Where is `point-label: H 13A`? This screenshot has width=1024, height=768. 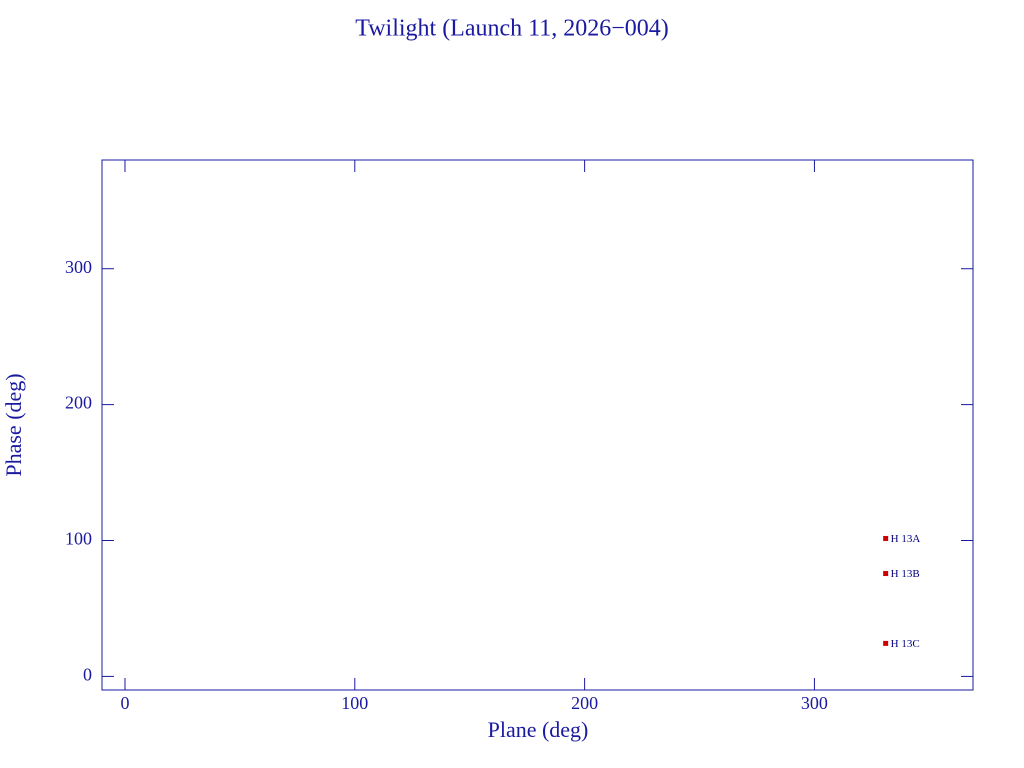 point-label: H 13A is located at coordinates (906, 539).